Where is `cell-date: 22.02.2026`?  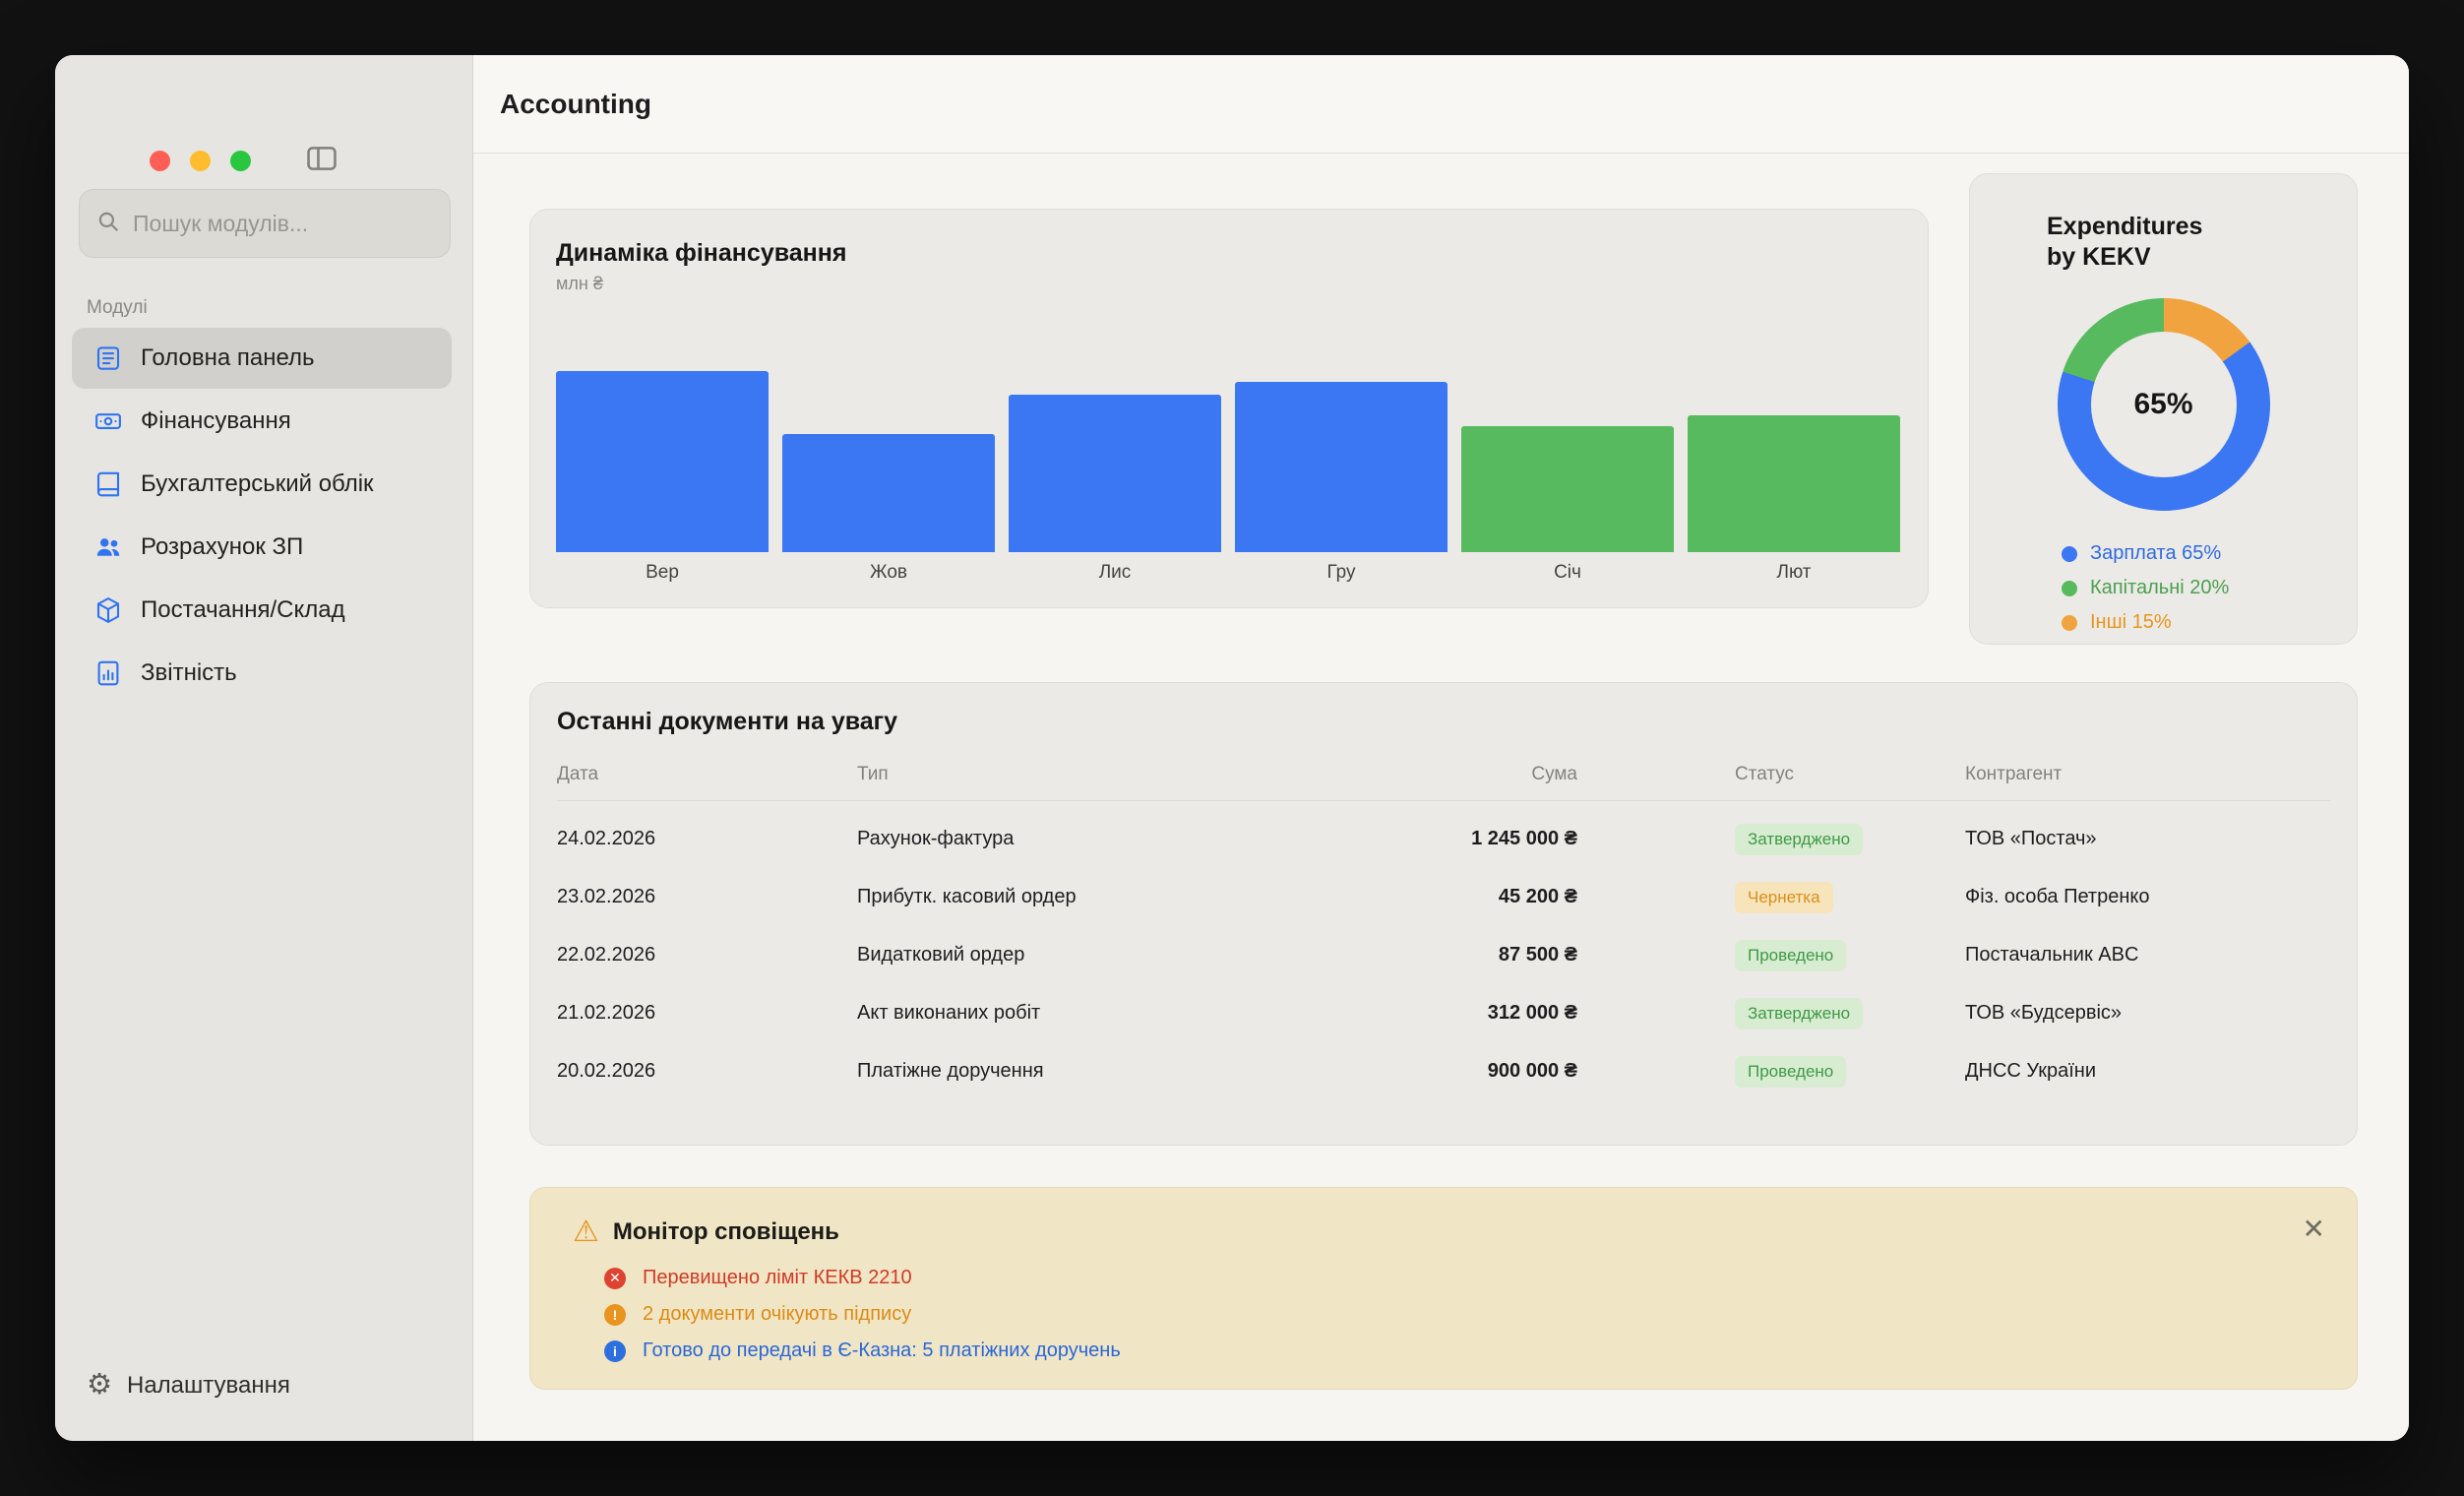 cell-date: 22.02.2026 is located at coordinates (606, 955).